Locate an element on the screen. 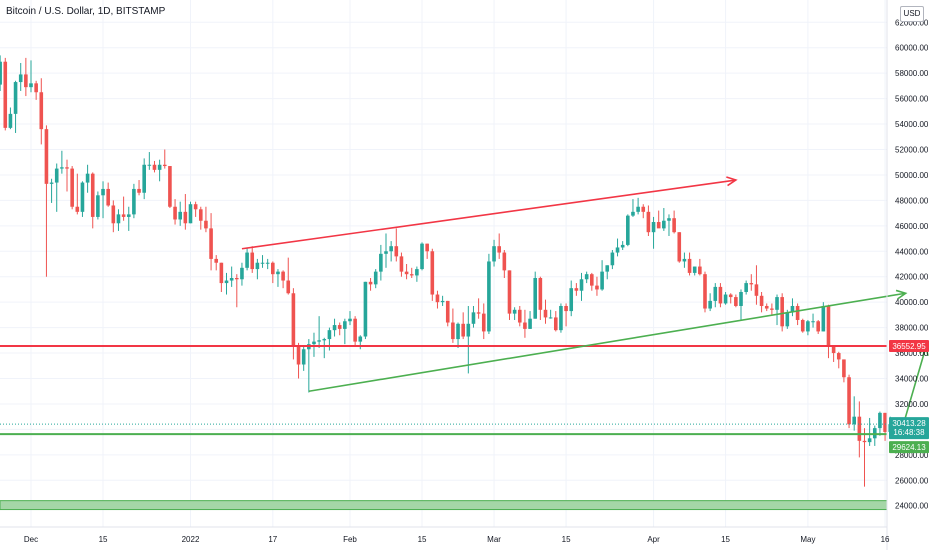  price-tick-label: 40000.00 is located at coordinates (912, 302).